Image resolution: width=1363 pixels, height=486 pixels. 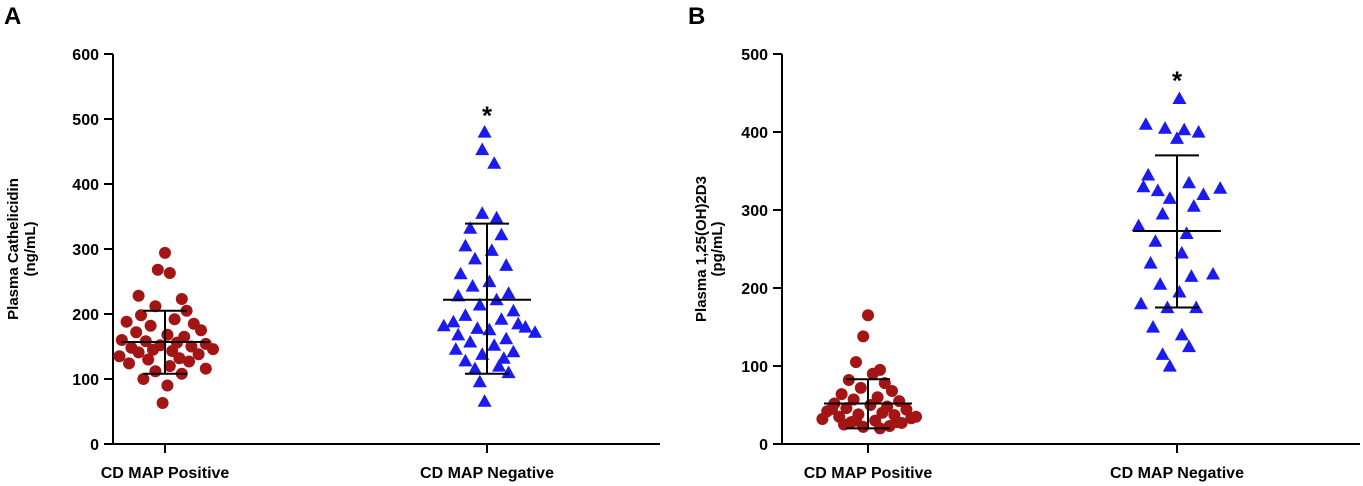 What do you see at coordinates (717, 249) in the screenshot?
I see `y-axis-unit-label: (pg/mL)` at bounding box center [717, 249].